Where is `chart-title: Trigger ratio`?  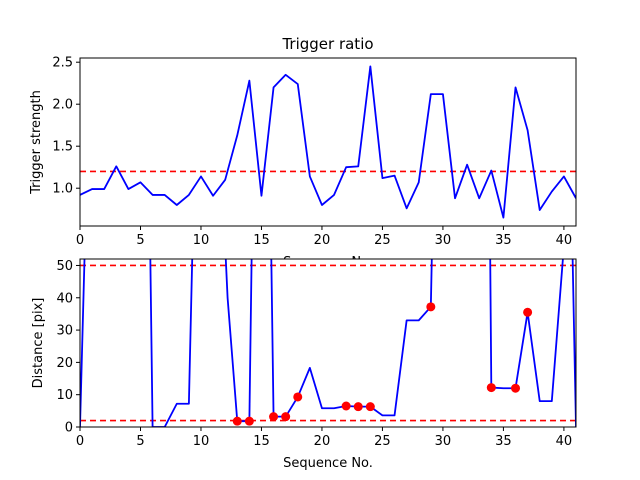
chart-title: Trigger ratio is located at coordinates (327, 44).